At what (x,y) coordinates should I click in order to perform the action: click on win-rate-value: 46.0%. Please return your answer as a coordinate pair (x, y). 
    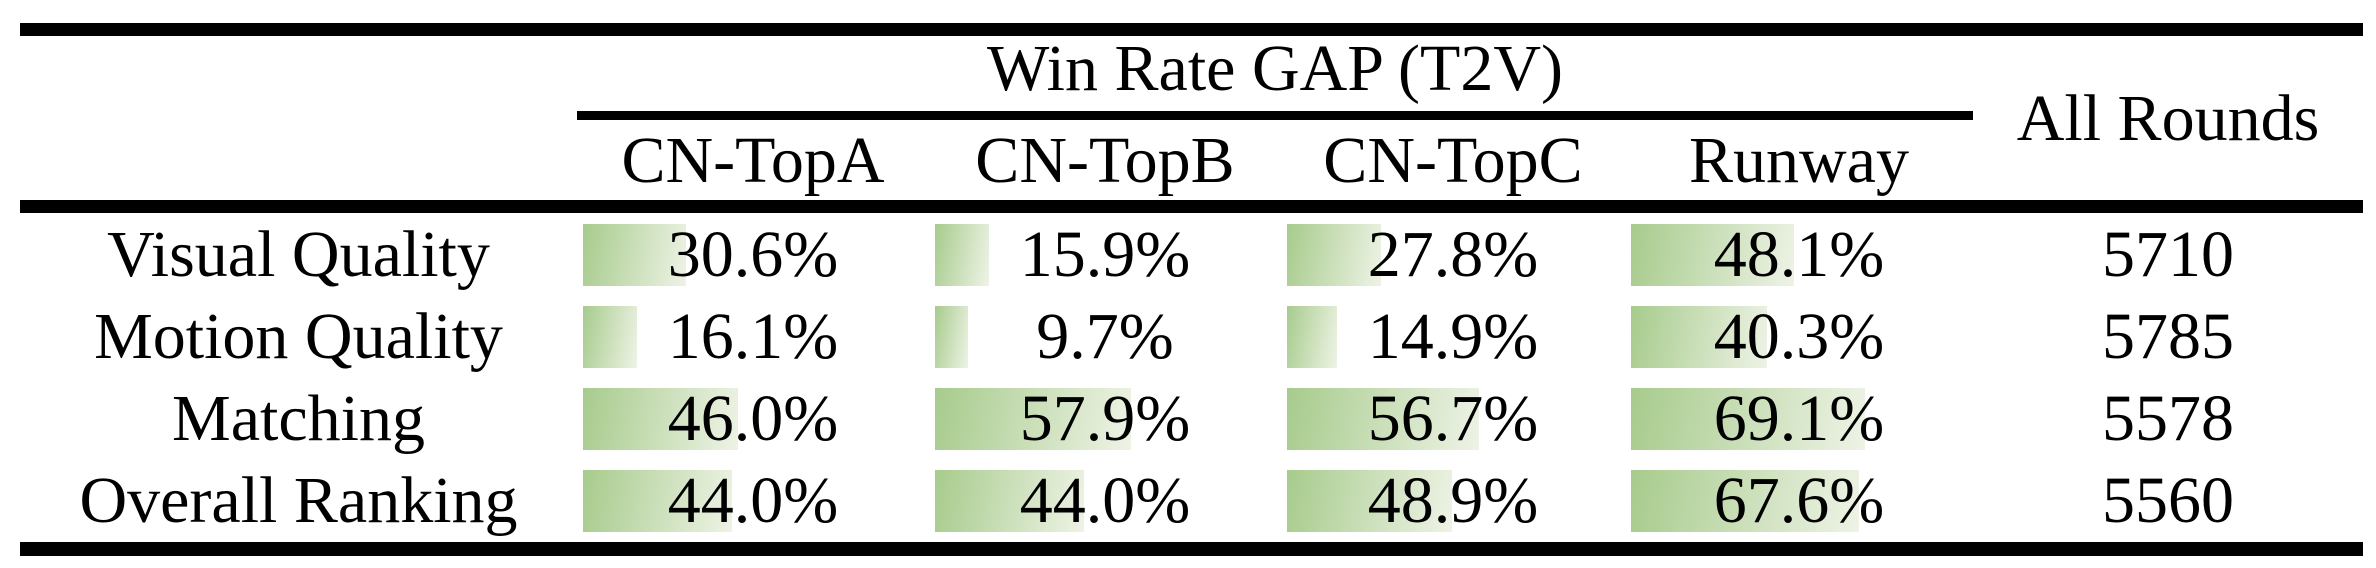
    Looking at the image, I should click on (753, 418).